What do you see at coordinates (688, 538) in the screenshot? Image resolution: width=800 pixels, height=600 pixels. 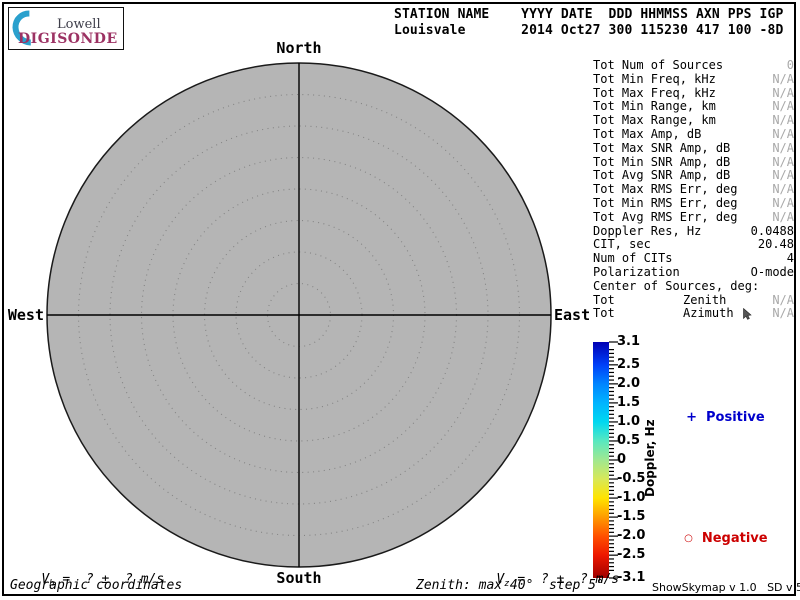 I see `circle-marker-icon: ○` at bounding box center [688, 538].